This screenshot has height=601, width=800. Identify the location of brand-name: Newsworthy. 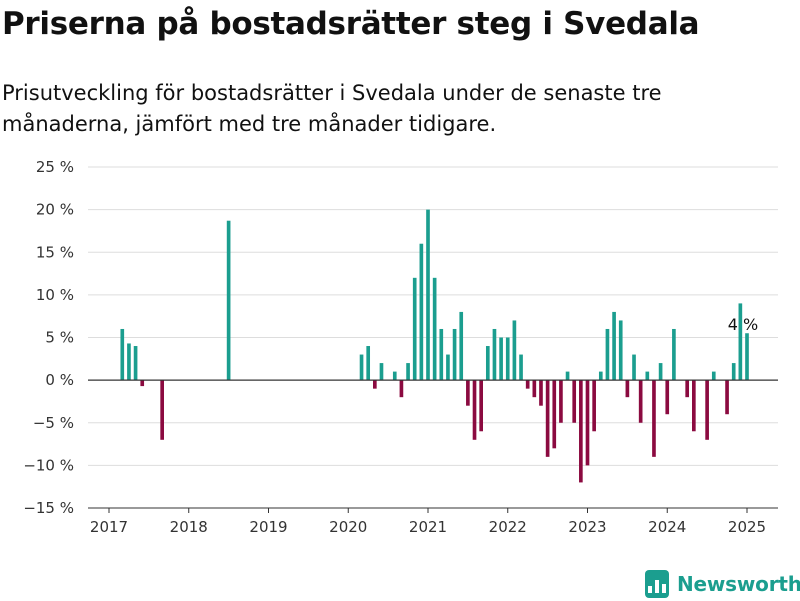
(738, 584).